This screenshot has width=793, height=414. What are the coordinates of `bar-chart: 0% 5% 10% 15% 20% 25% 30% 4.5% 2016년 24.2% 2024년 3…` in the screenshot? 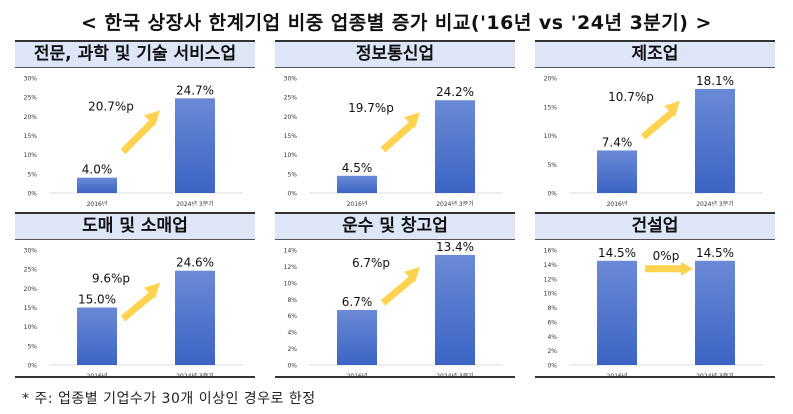 It's located at (393, 141).